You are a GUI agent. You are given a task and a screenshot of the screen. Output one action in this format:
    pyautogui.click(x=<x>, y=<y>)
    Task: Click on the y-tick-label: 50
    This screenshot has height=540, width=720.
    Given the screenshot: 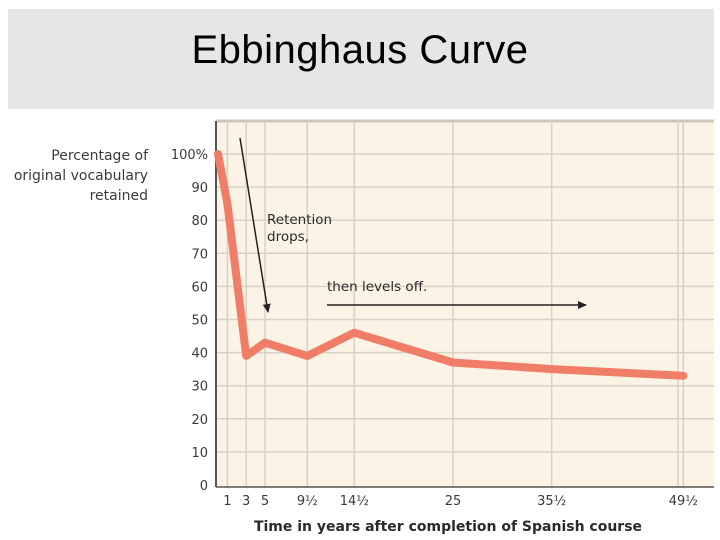 What is the action you would take?
    pyautogui.click(x=199, y=321)
    